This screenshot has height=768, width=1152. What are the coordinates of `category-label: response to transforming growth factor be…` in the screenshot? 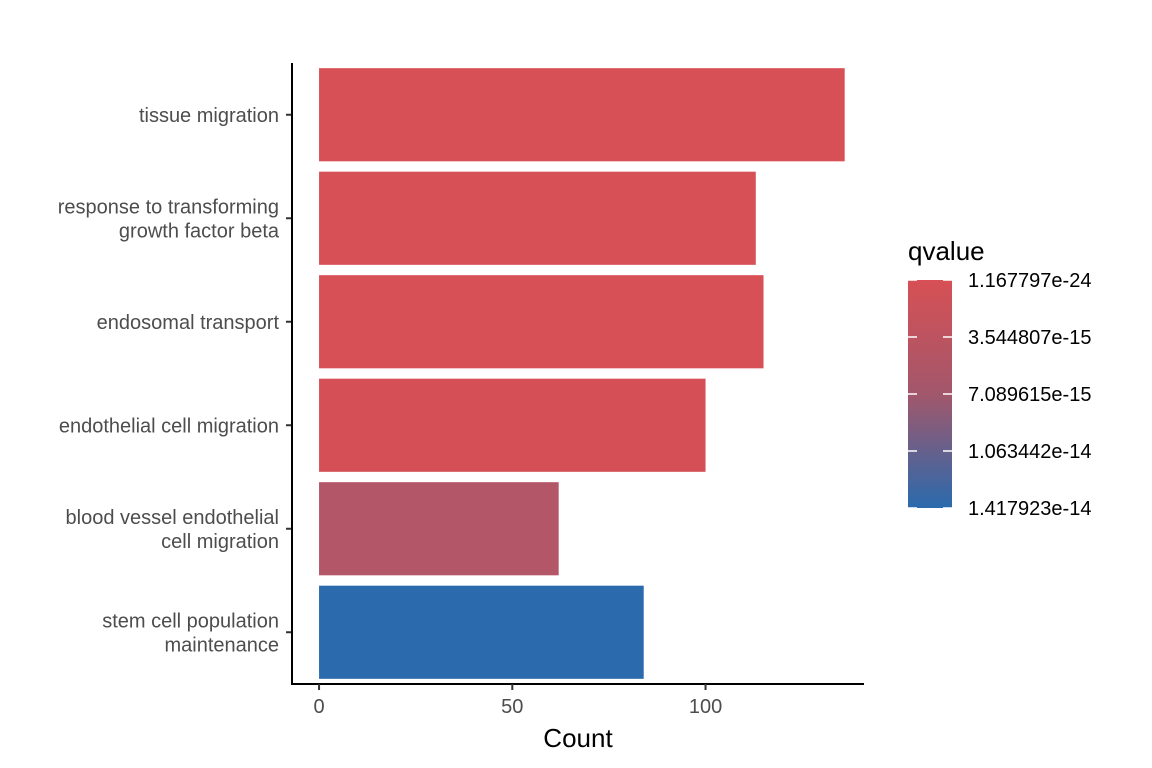 It's located at (169, 219).